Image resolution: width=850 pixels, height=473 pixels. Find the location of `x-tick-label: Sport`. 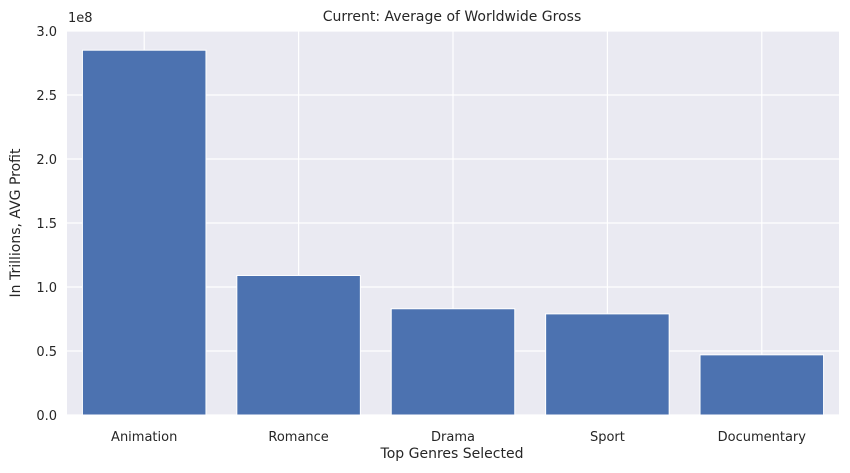

x-tick-label: Sport is located at coordinates (607, 437).